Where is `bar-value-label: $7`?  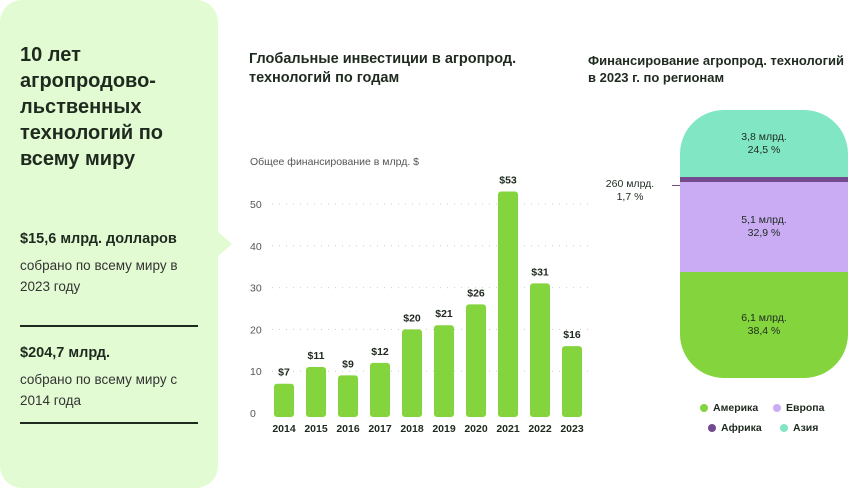
bar-value-label: $7 is located at coordinates (284, 373).